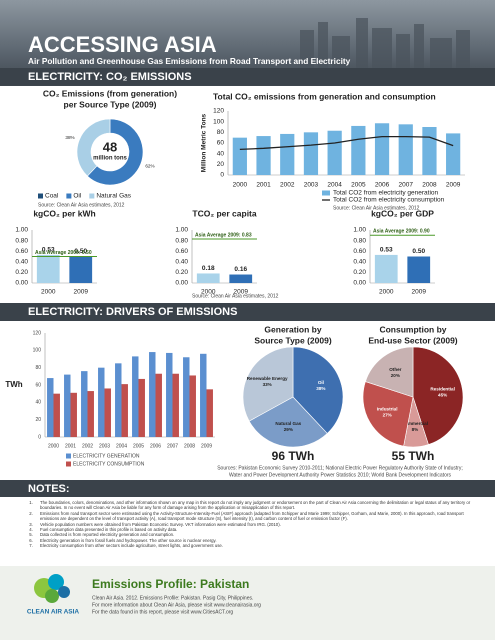 The image size is (495, 640). Describe the element at coordinates (221, 153) in the screenshot. I see `y-tick-label: 40` at that location.